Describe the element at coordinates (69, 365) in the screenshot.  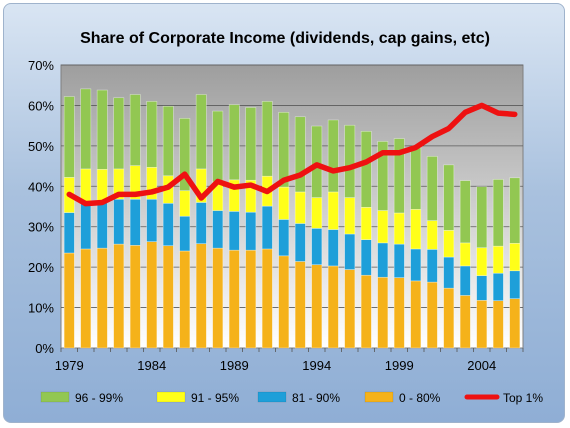
I see `x-tick-label: 1979` at that location.